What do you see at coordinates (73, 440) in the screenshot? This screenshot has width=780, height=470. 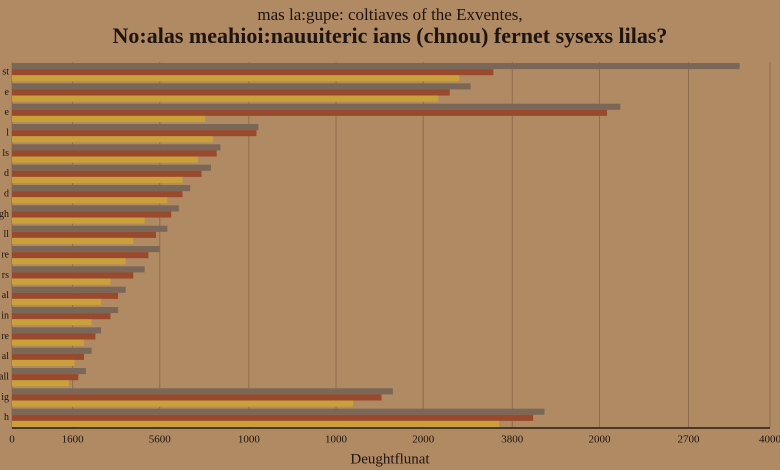 I see `x-tick-label: 1600` at bounding box center [73, 440].